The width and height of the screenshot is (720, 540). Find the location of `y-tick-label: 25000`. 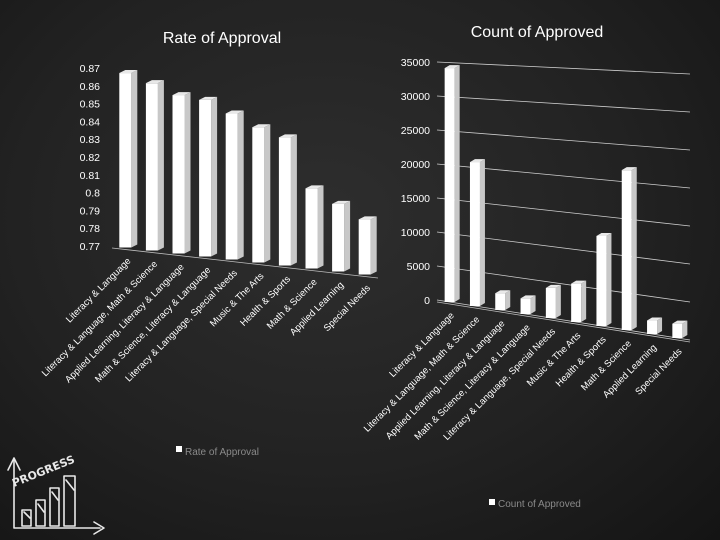

y-tick-label: 25000 is located at coordinates (415, 131).